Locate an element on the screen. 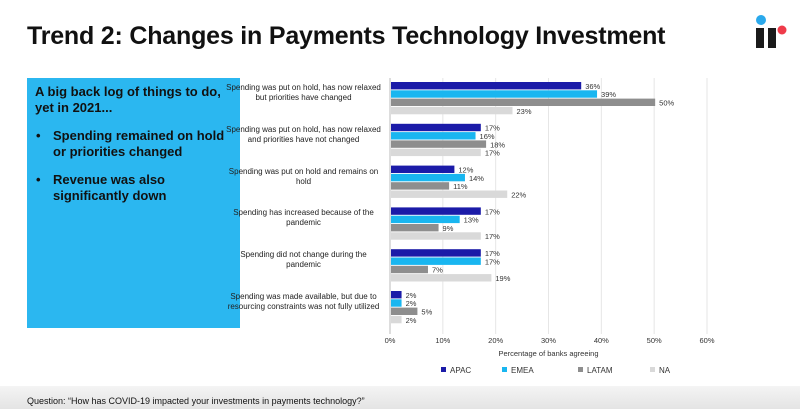 Image resolution: width=800 pixels, height=409 pixels. data-label: 39% is located at coordinates (608, 94).